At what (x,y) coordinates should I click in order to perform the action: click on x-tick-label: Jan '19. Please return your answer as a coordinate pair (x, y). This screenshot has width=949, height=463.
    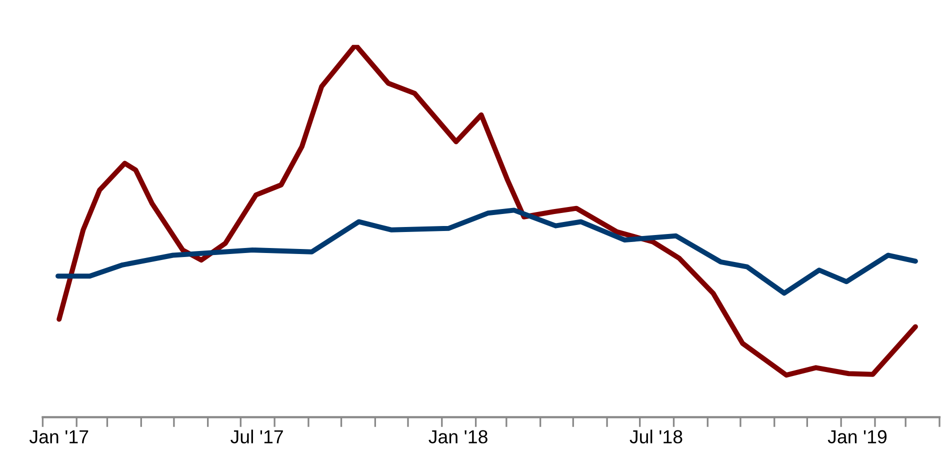
    Looking at the image, I should click on (857, 437).